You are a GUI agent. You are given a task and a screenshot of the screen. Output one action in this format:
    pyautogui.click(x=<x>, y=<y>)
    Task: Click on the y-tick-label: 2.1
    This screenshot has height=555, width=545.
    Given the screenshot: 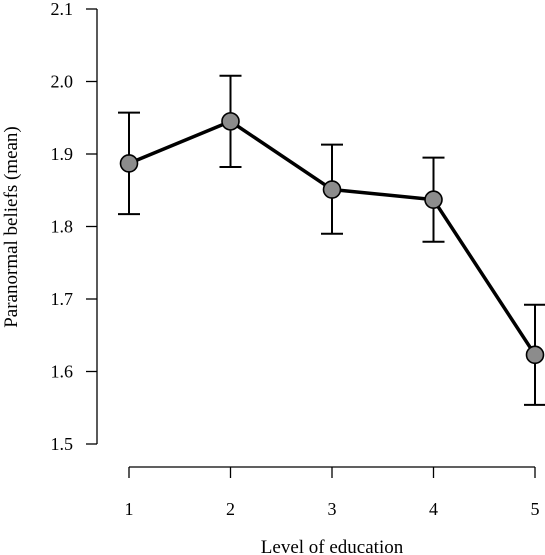 What is the action you would take?
    pyautogui.click(x=62, y=9)
    